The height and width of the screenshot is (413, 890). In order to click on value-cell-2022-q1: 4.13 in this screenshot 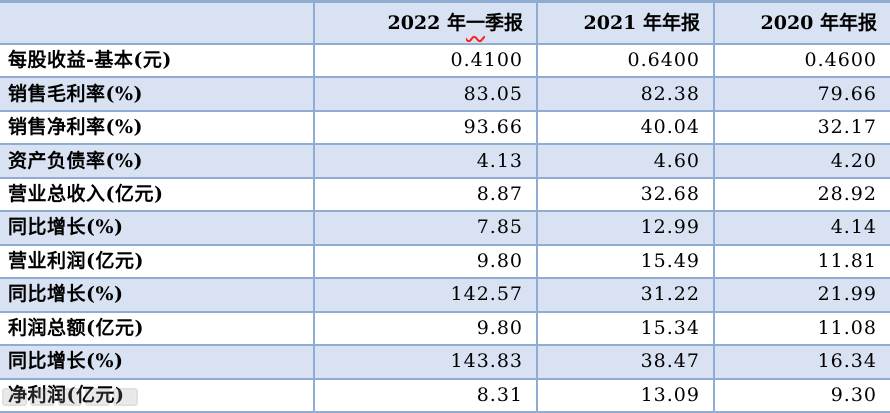, I will do `click(426, 161)`.